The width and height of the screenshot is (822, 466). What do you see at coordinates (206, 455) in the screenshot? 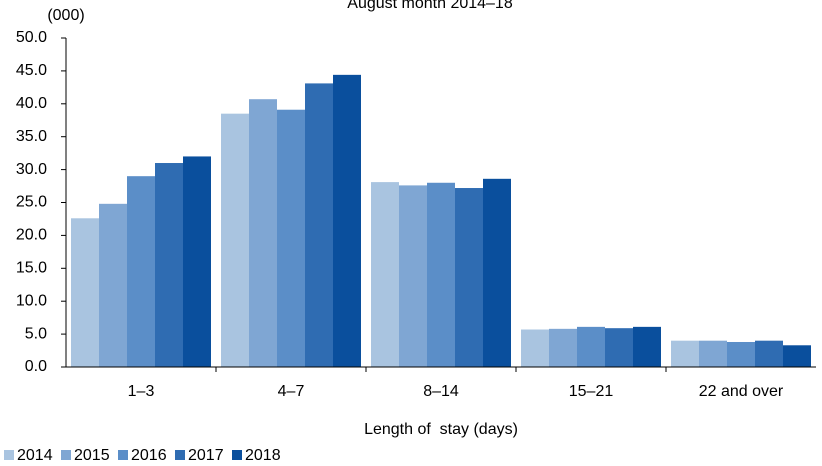
I see `legend-label: 2017` at bounding box center [206, 455].